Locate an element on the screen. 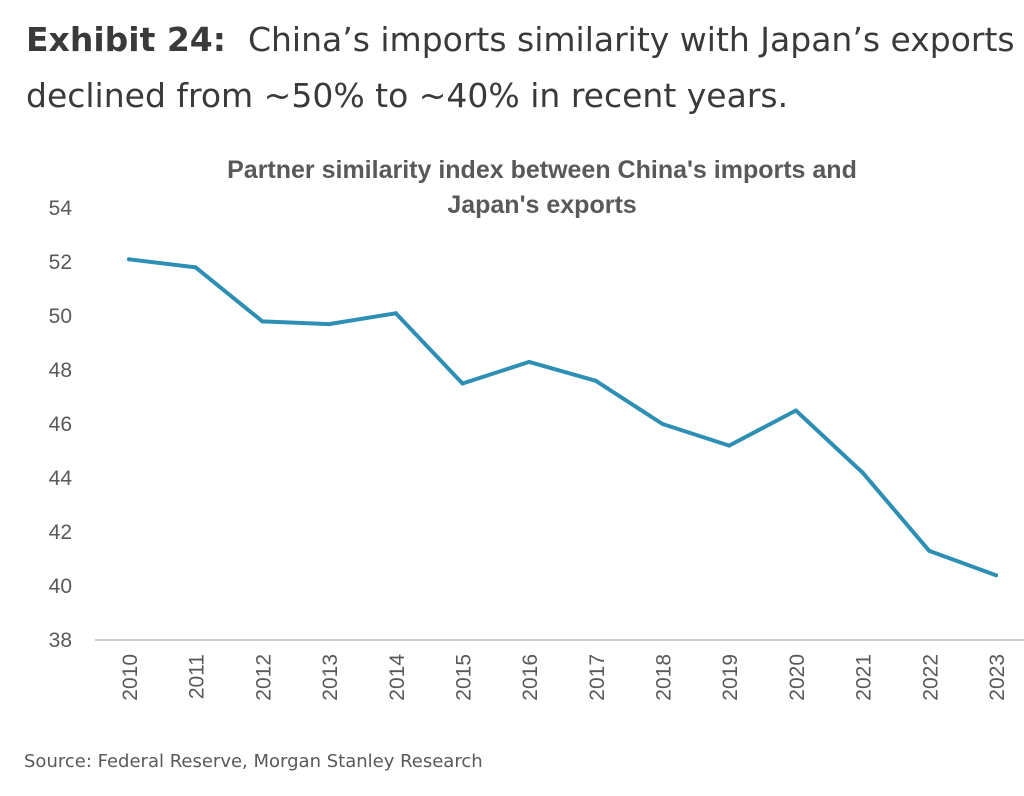  y-axis: 38 40 42 44 46 48 50 52 54 is located at coordinates (61, 424).